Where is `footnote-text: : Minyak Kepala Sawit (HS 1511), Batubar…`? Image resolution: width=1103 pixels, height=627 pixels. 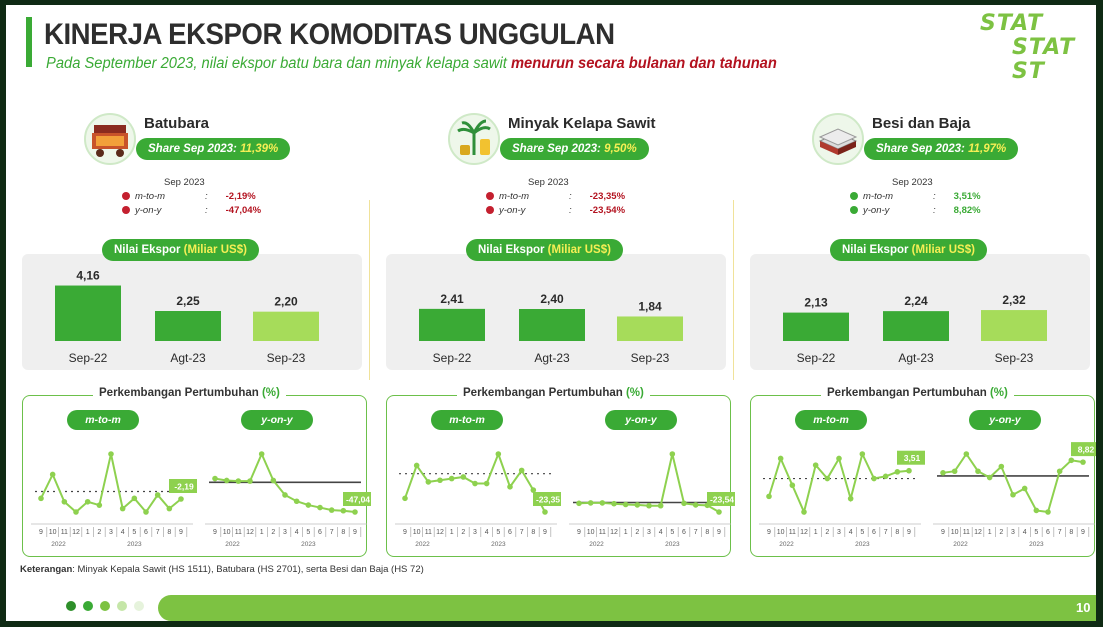 footnote-text: : Minyak Kepala Sawit (HS 1511), Batubar… is located at coordinates (248, 569).